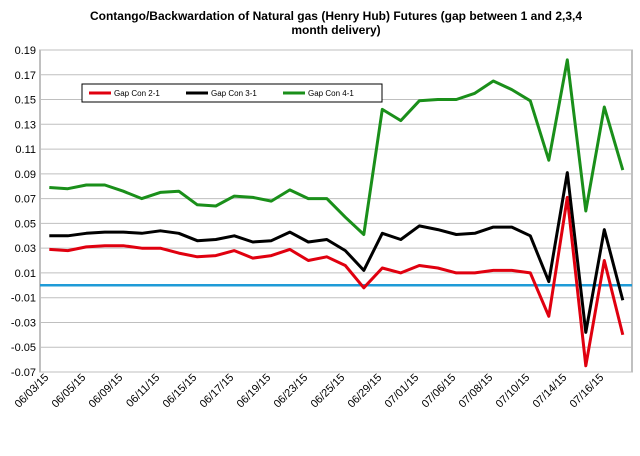  What do you see at coordinates (25, 249) in the screenshot?
I see `y-tick-label: 0.03` at bounding box center [25, 249].